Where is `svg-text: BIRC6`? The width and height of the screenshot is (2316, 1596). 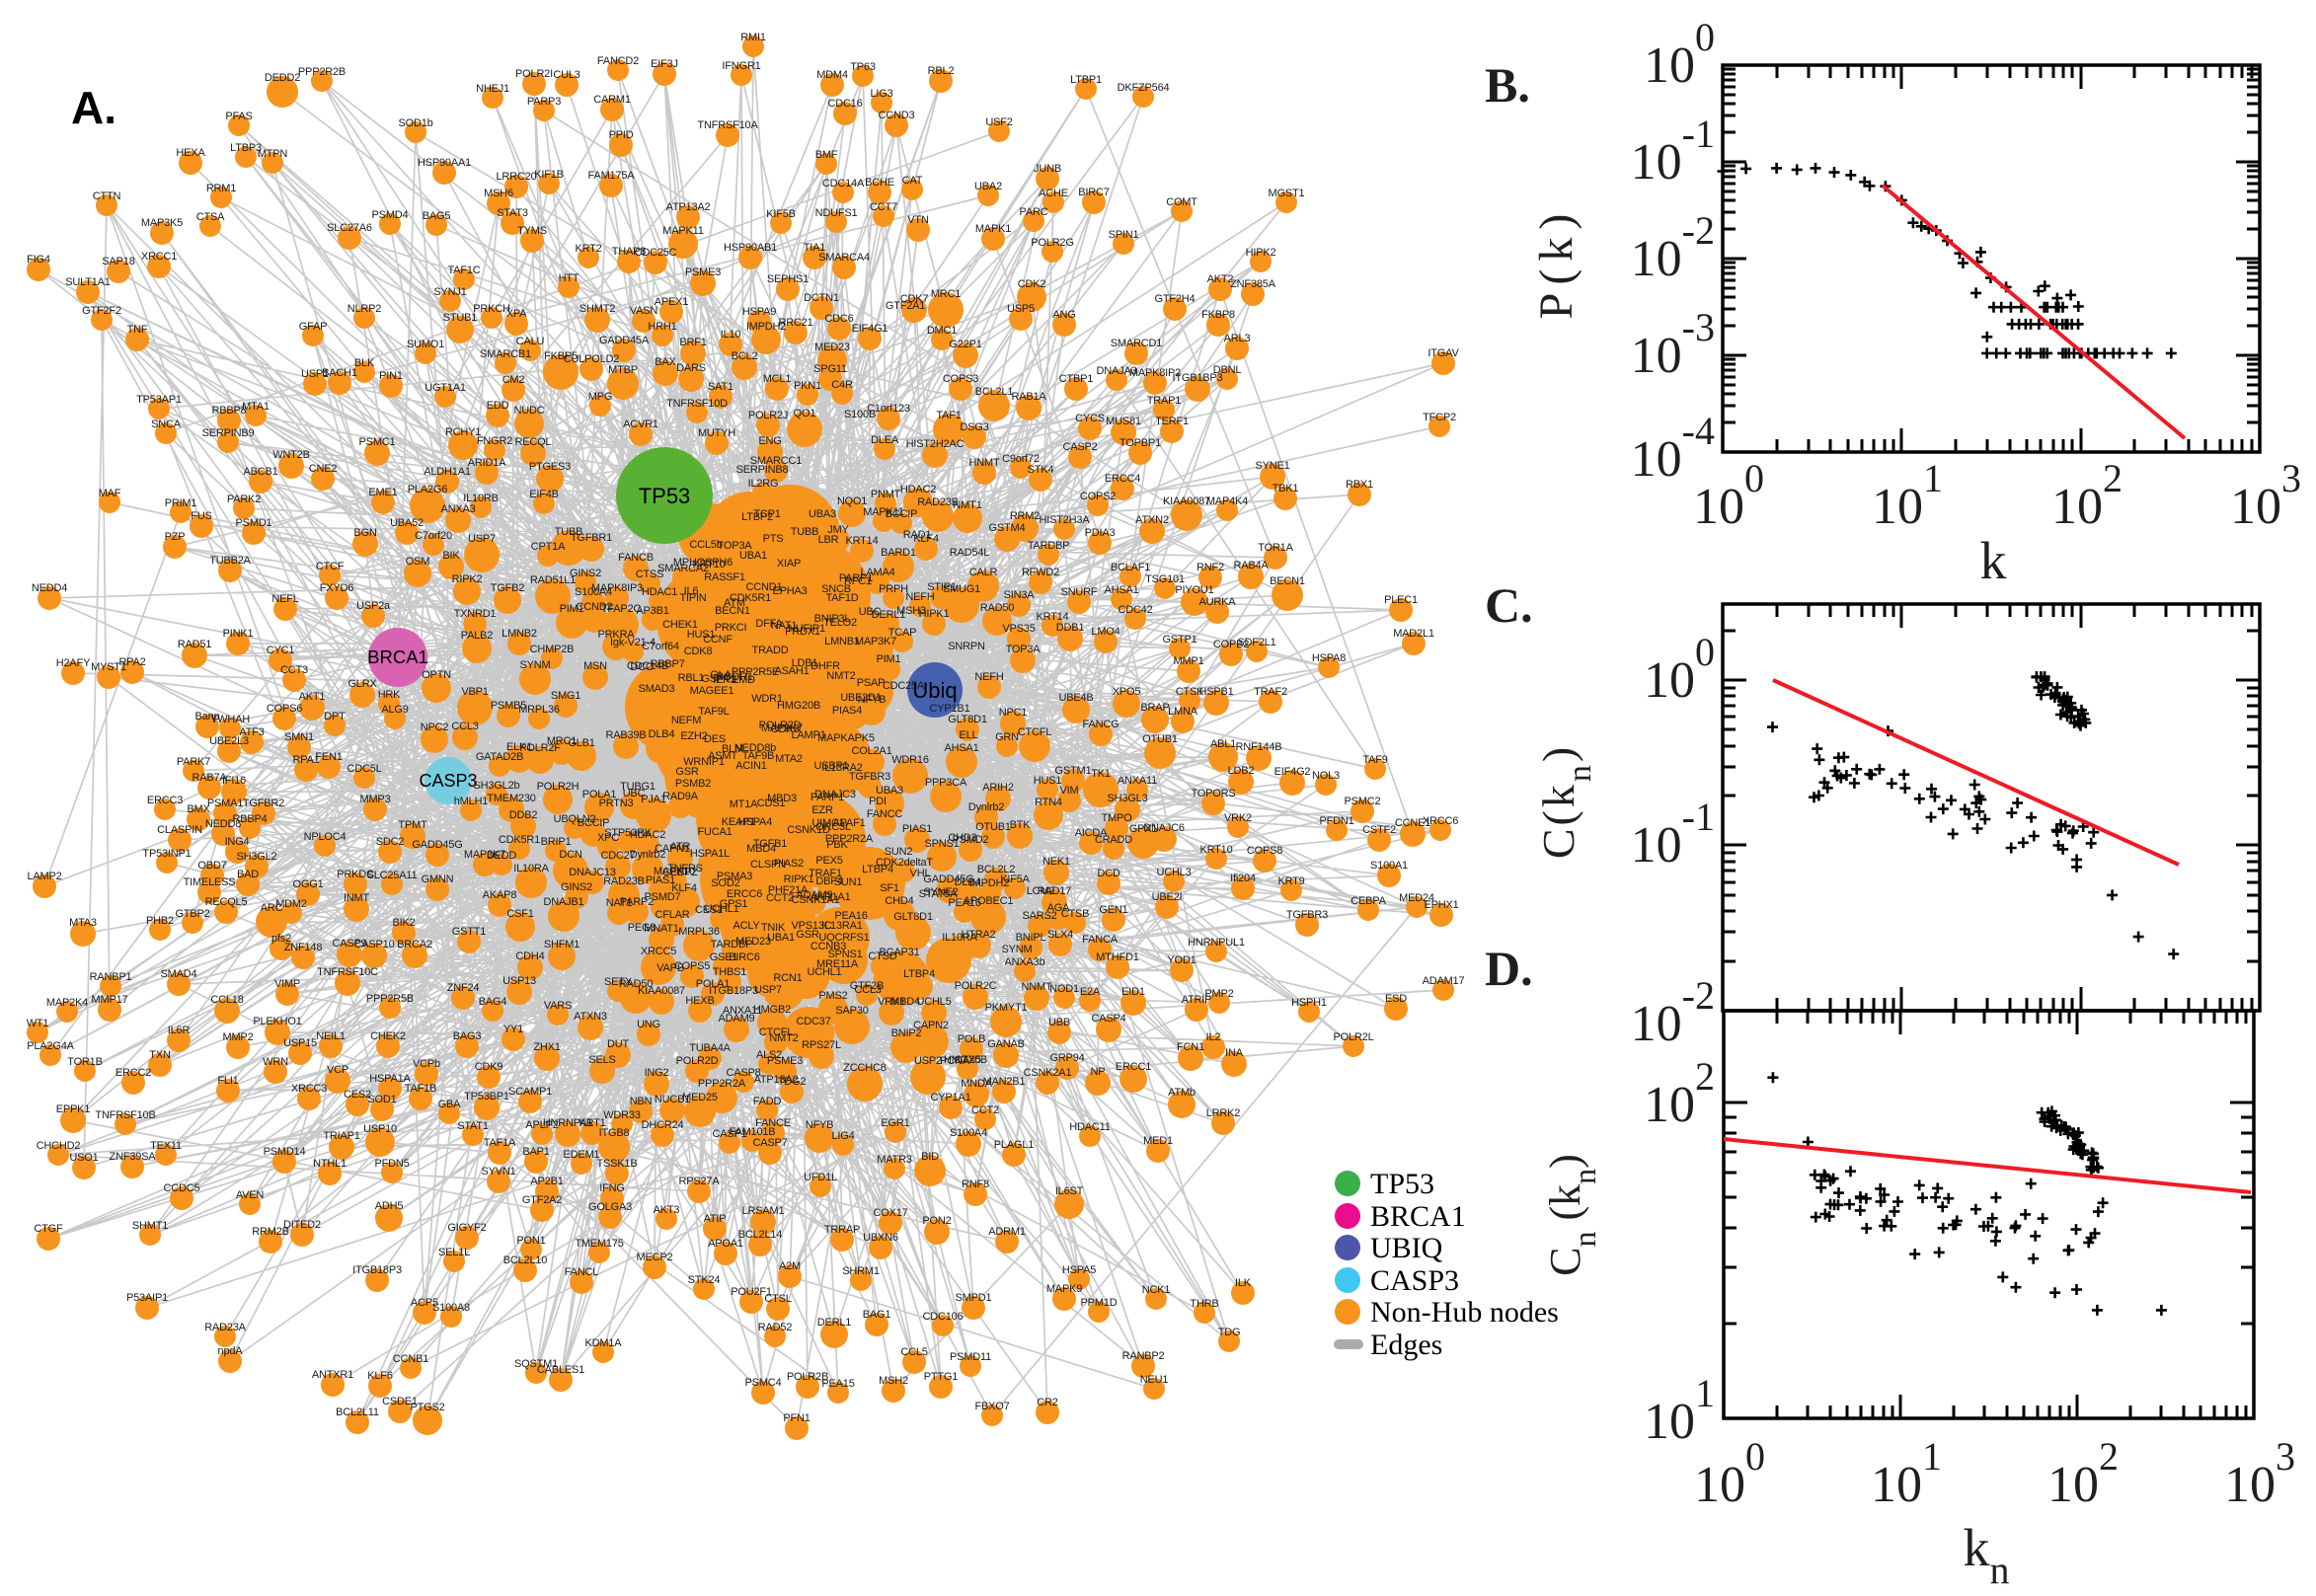
svg-text: BIRC6 is located at coordinates (744, 957).